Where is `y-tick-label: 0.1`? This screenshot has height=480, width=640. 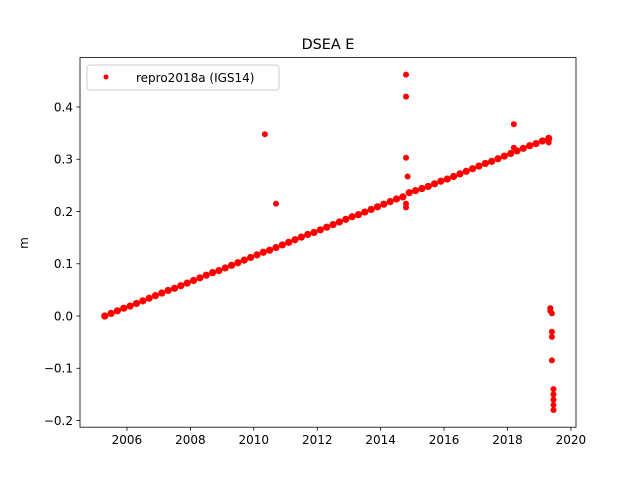
y-tick-label: 0.1 is located at coordinates (63, 264).